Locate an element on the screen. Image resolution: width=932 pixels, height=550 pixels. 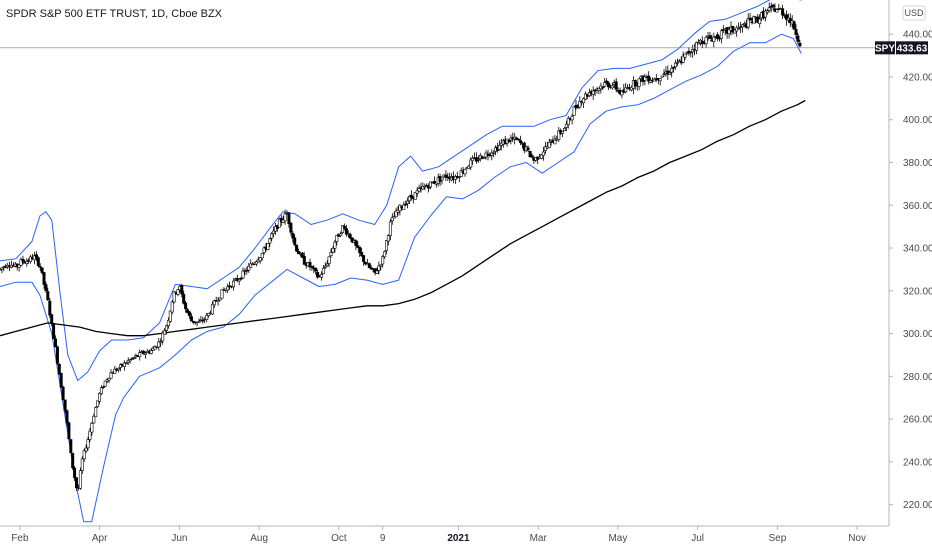
x-tick-label: 9 is located at coordinates (383, 538).